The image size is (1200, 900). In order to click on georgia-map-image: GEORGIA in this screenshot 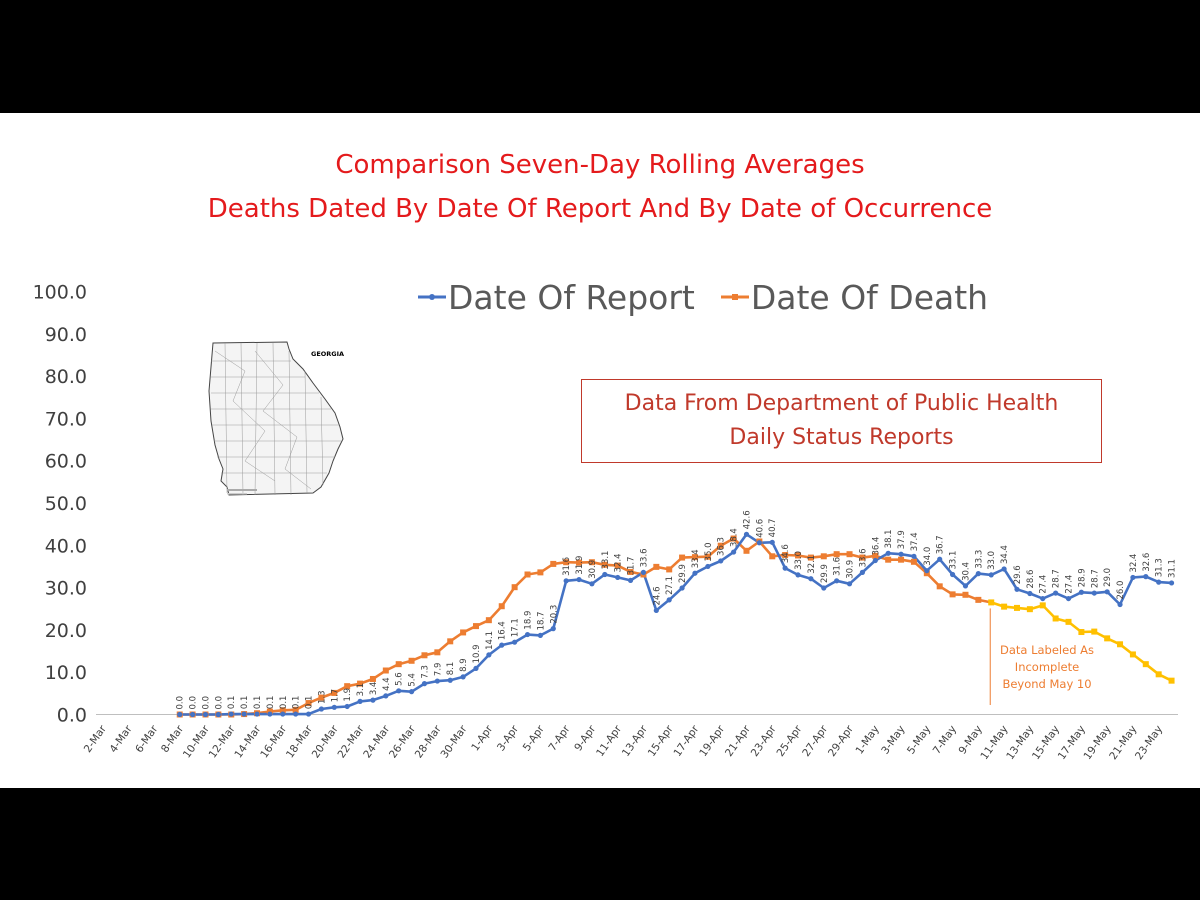, I will do `click(277, 420)`.